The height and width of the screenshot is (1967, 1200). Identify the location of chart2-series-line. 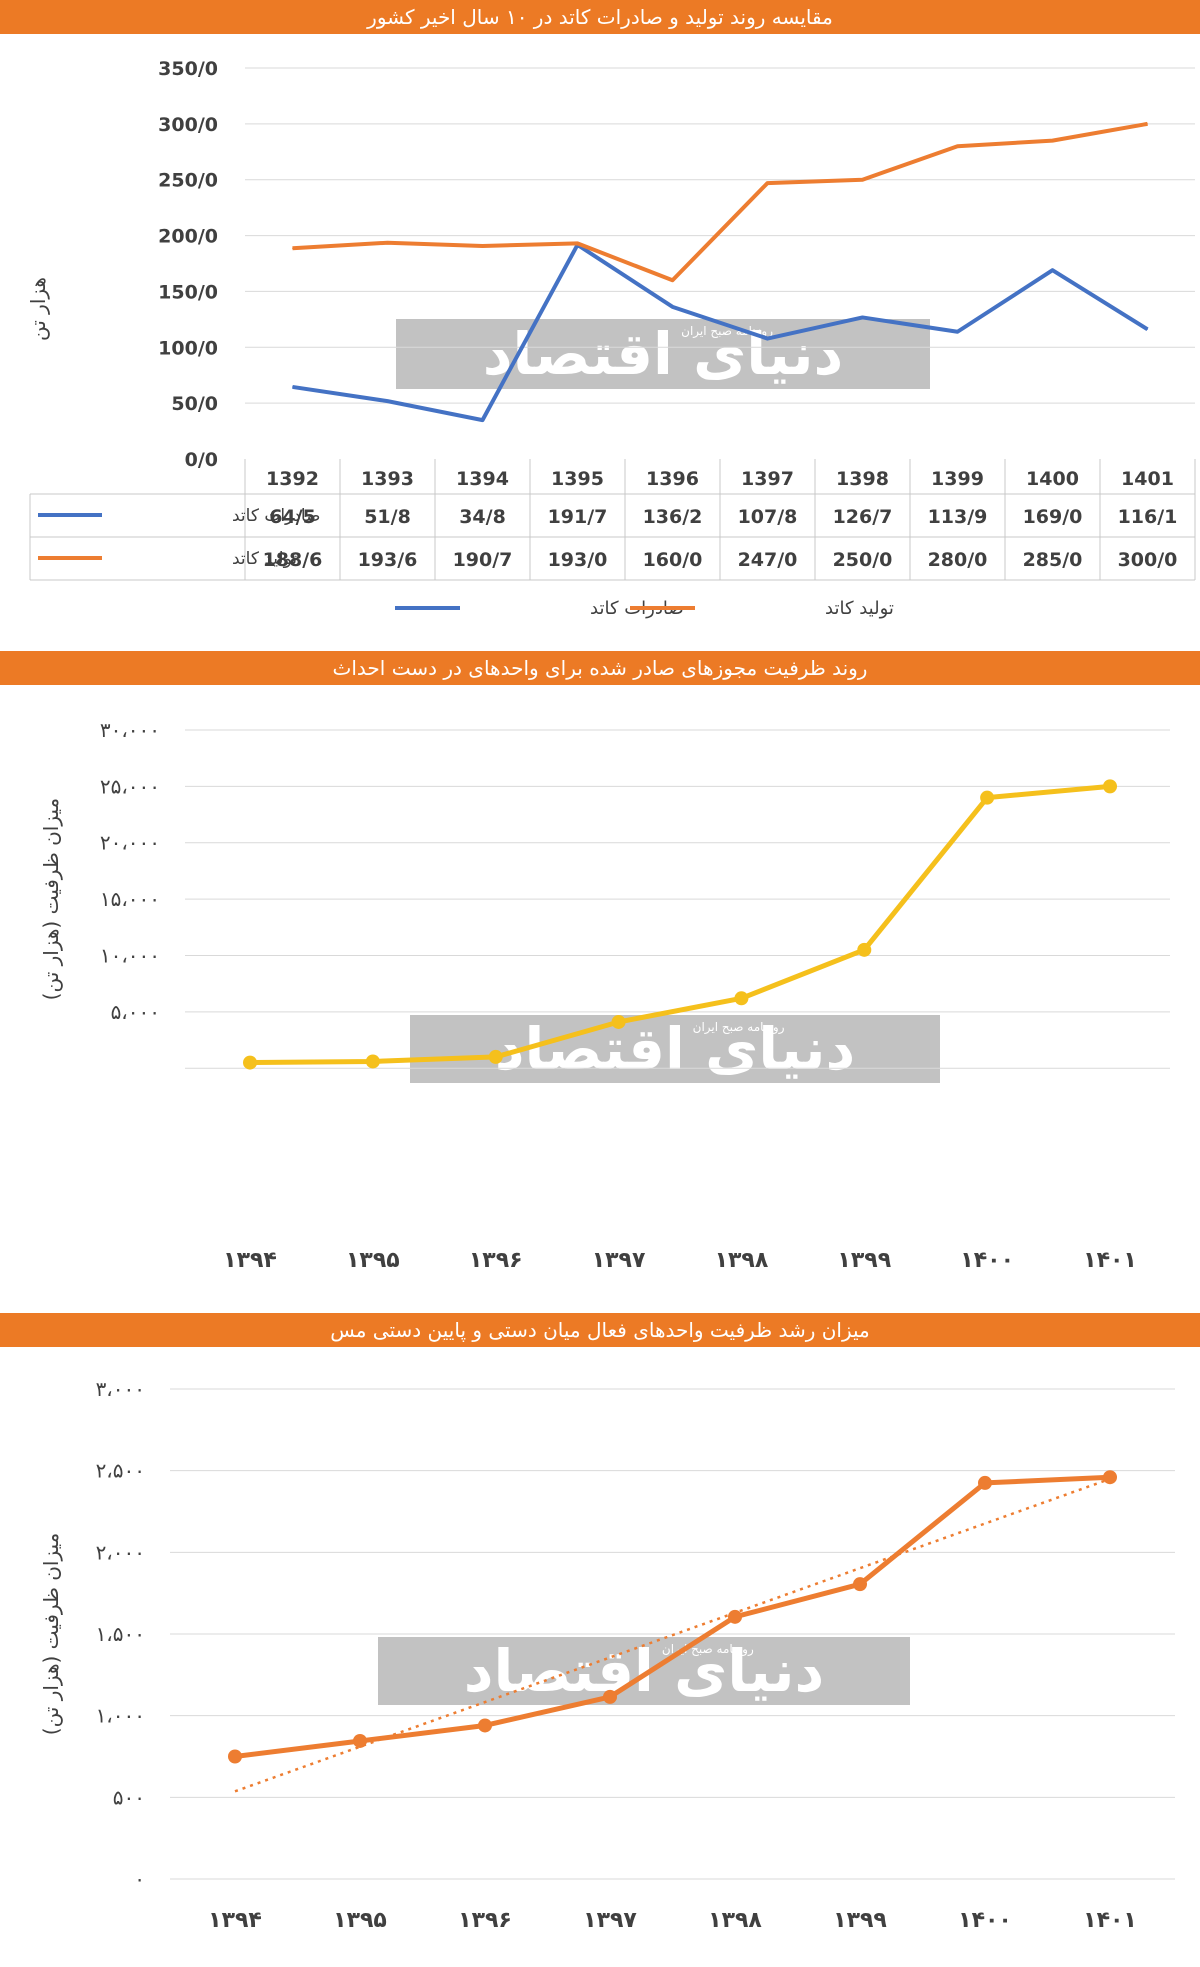
(680, 924).